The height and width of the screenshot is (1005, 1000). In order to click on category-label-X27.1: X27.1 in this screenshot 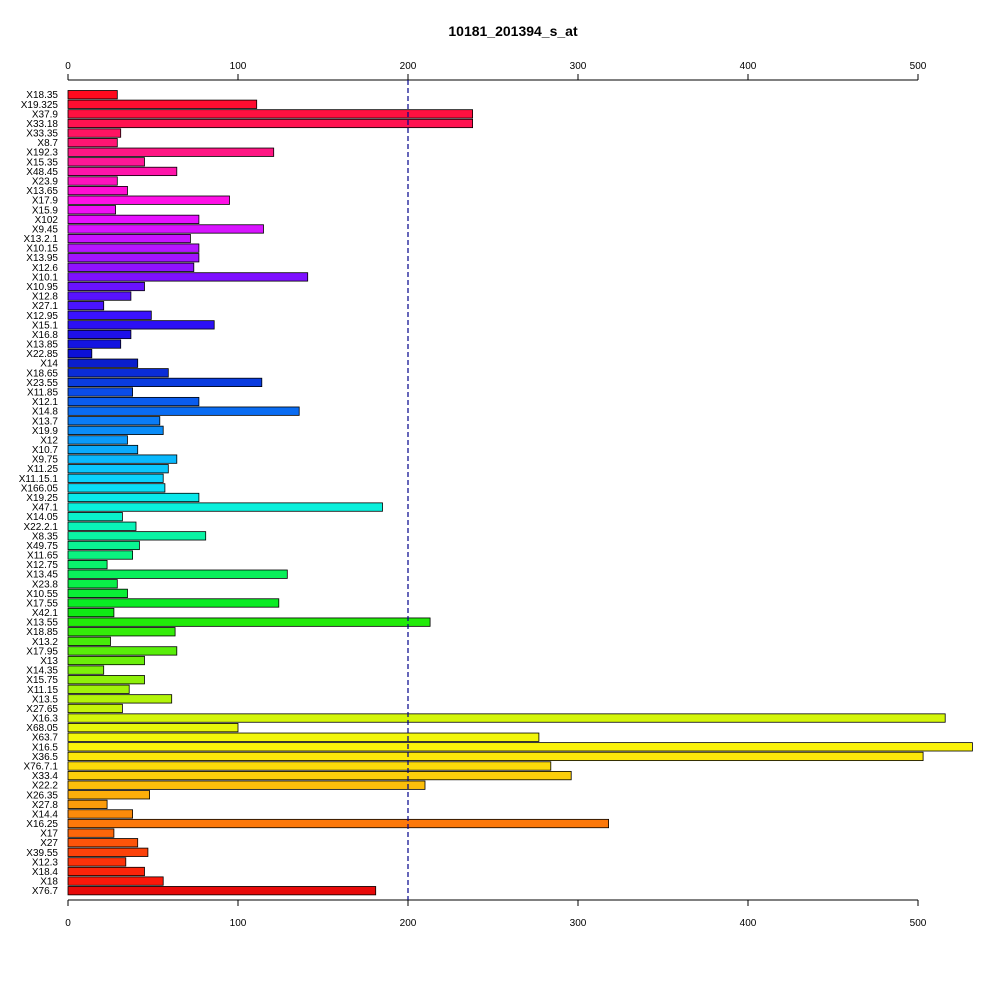, I will do `click(45, 306)`.